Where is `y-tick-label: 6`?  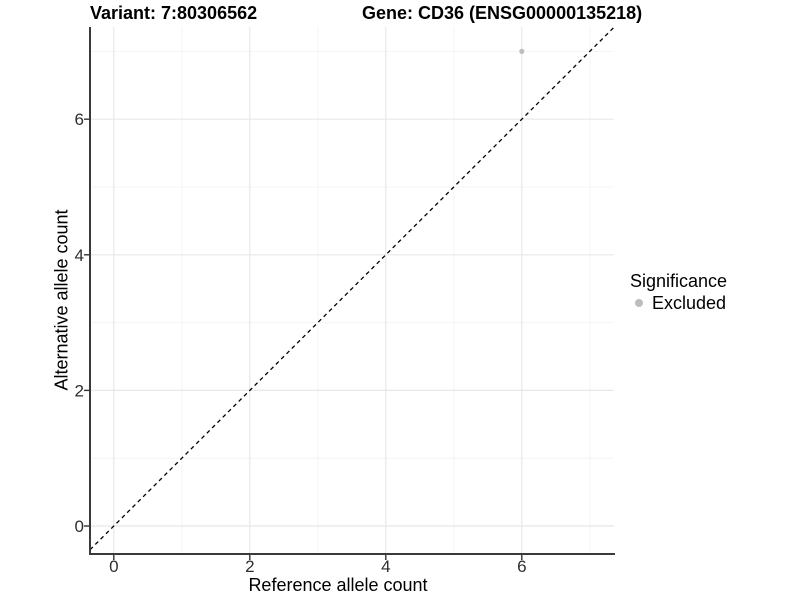
y-tick-label: 6 is located at coordinates (79, 119).